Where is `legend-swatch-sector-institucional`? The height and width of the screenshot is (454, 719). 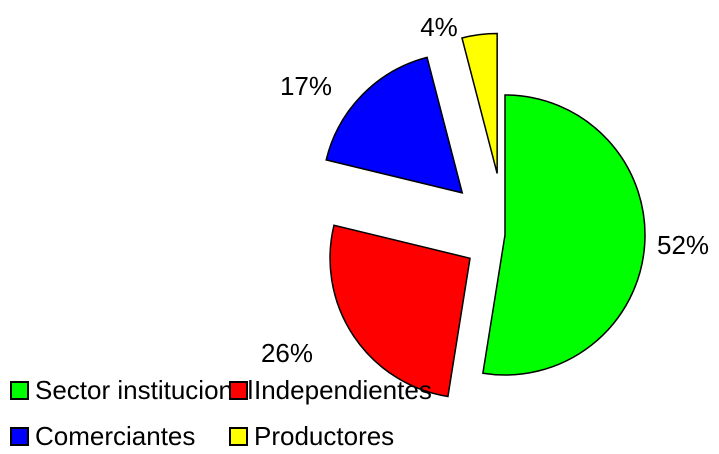
legend-swatch-sector-institucional is located at coordinates (19, 390).